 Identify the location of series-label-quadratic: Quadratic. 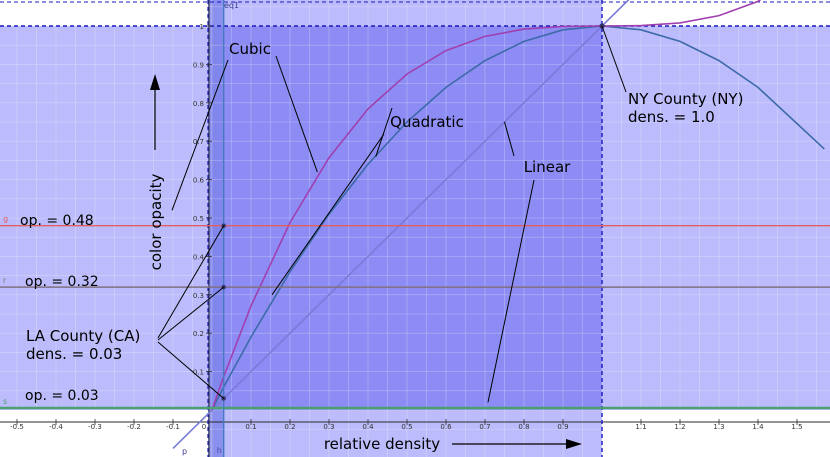
(427, 122).